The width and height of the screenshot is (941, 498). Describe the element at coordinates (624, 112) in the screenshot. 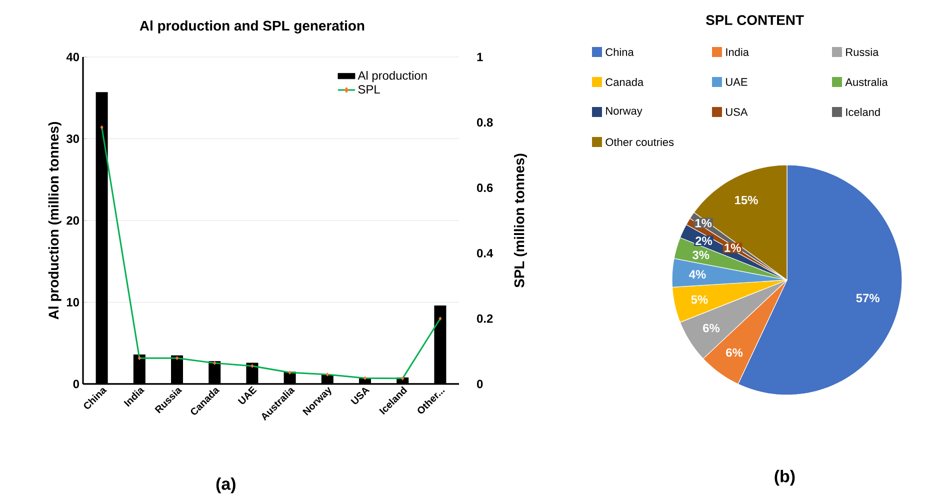

I see `legend-label: Norway` at that location.